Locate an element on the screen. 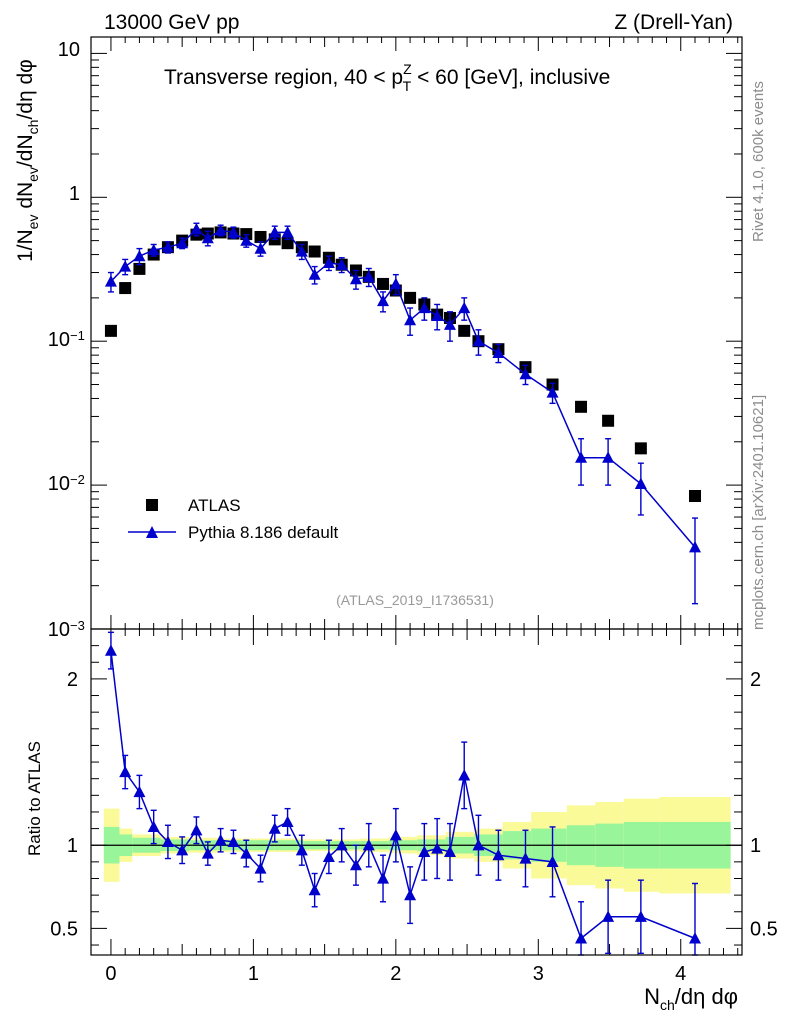 This screenshot has height=1024, width=786. ratio-xtick-label: 3 is located at coordinates (538, 974).